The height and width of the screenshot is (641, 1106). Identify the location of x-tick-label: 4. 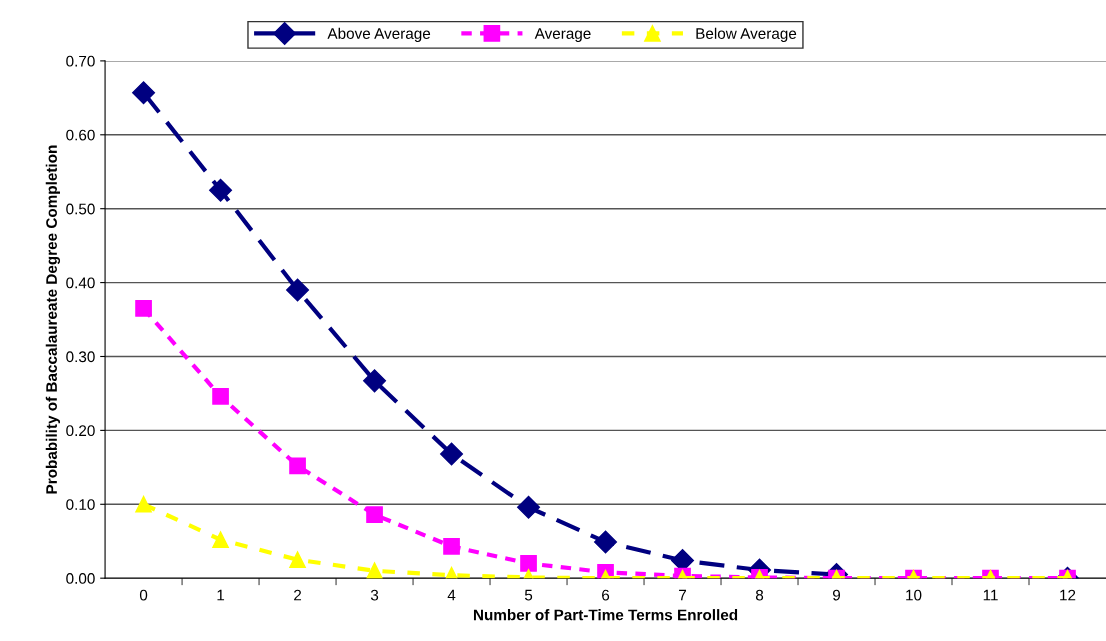
(451, 595).